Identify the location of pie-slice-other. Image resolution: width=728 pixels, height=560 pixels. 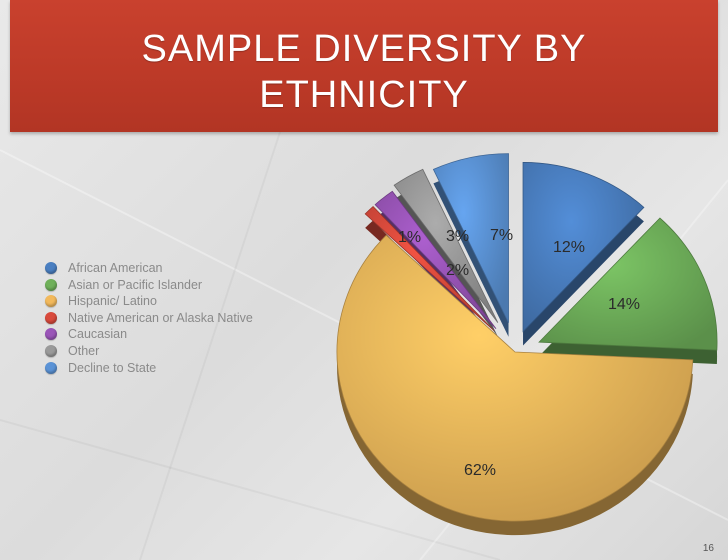
(446, 245).